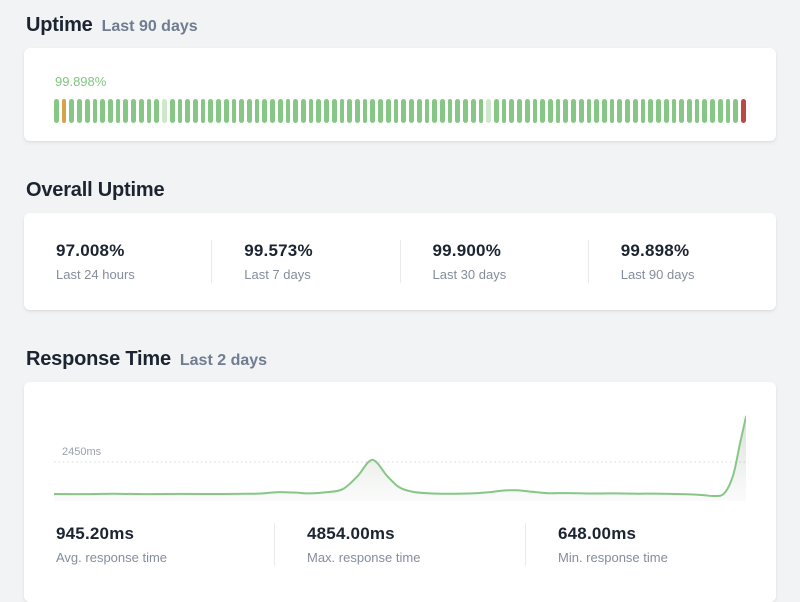 This screenshot has height=602, width=800. I want to click on response-time-chart: 2450ms, so click(400, 453).